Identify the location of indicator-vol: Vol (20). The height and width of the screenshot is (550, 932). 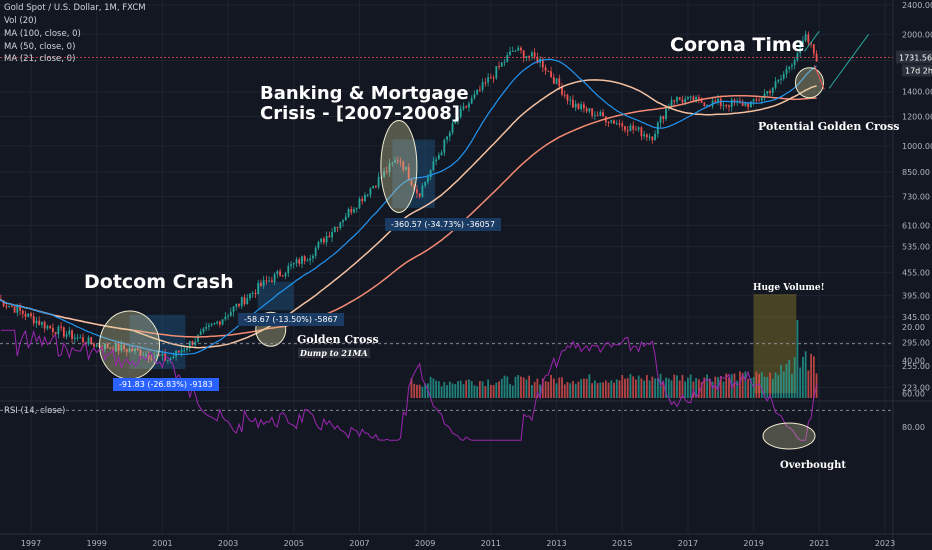
(20, 21).